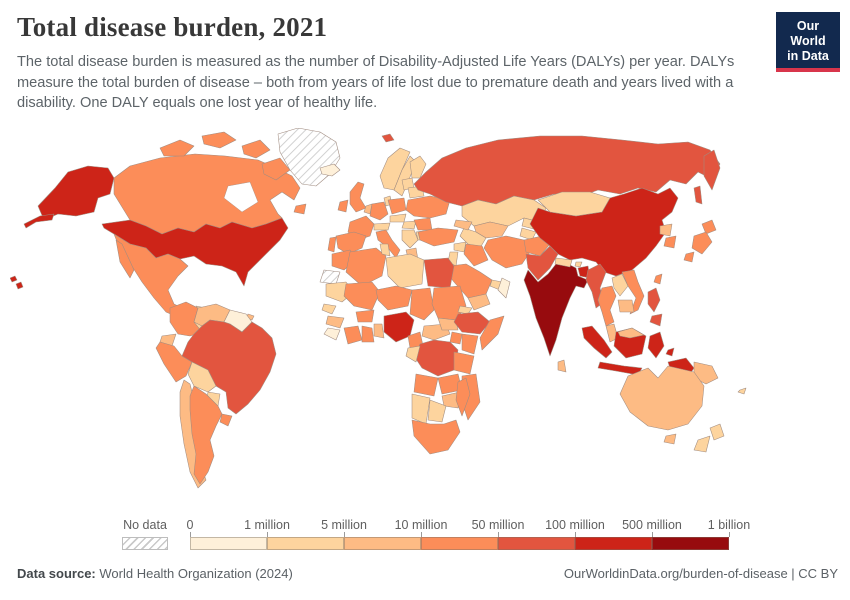 The height and width of the screenshot is (600, 850). What do you see at coordinates (405, 271) in the screenshot?
I see `country-libya` at bounding box center [405, 271].